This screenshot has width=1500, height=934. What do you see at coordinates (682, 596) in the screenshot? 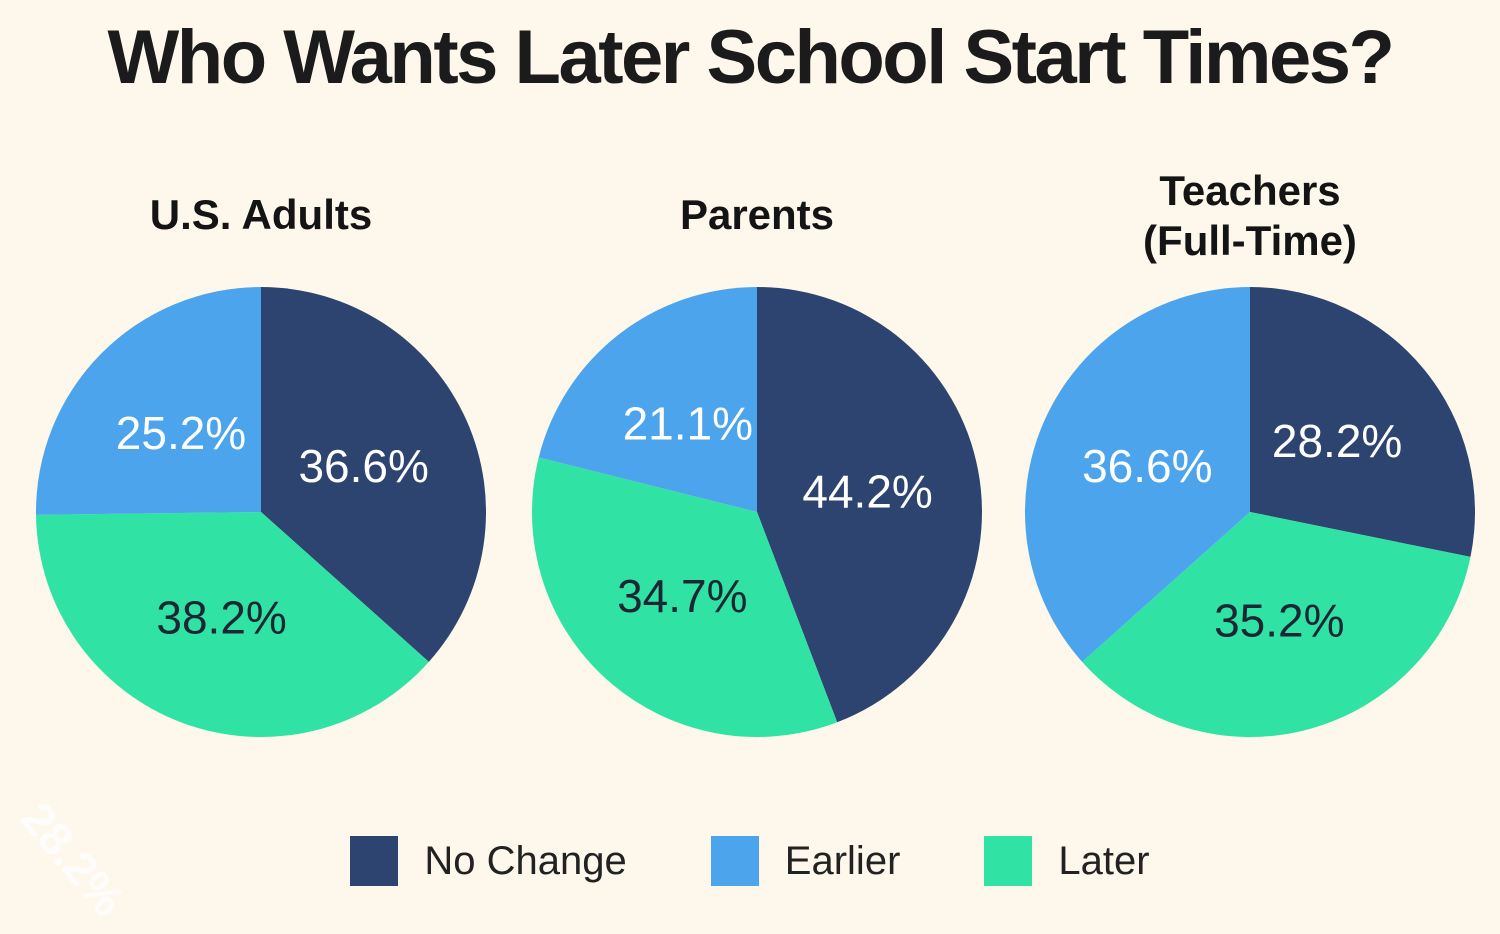
I see `pie-slice-label: 34.7%` at bounding box center [682, 596].